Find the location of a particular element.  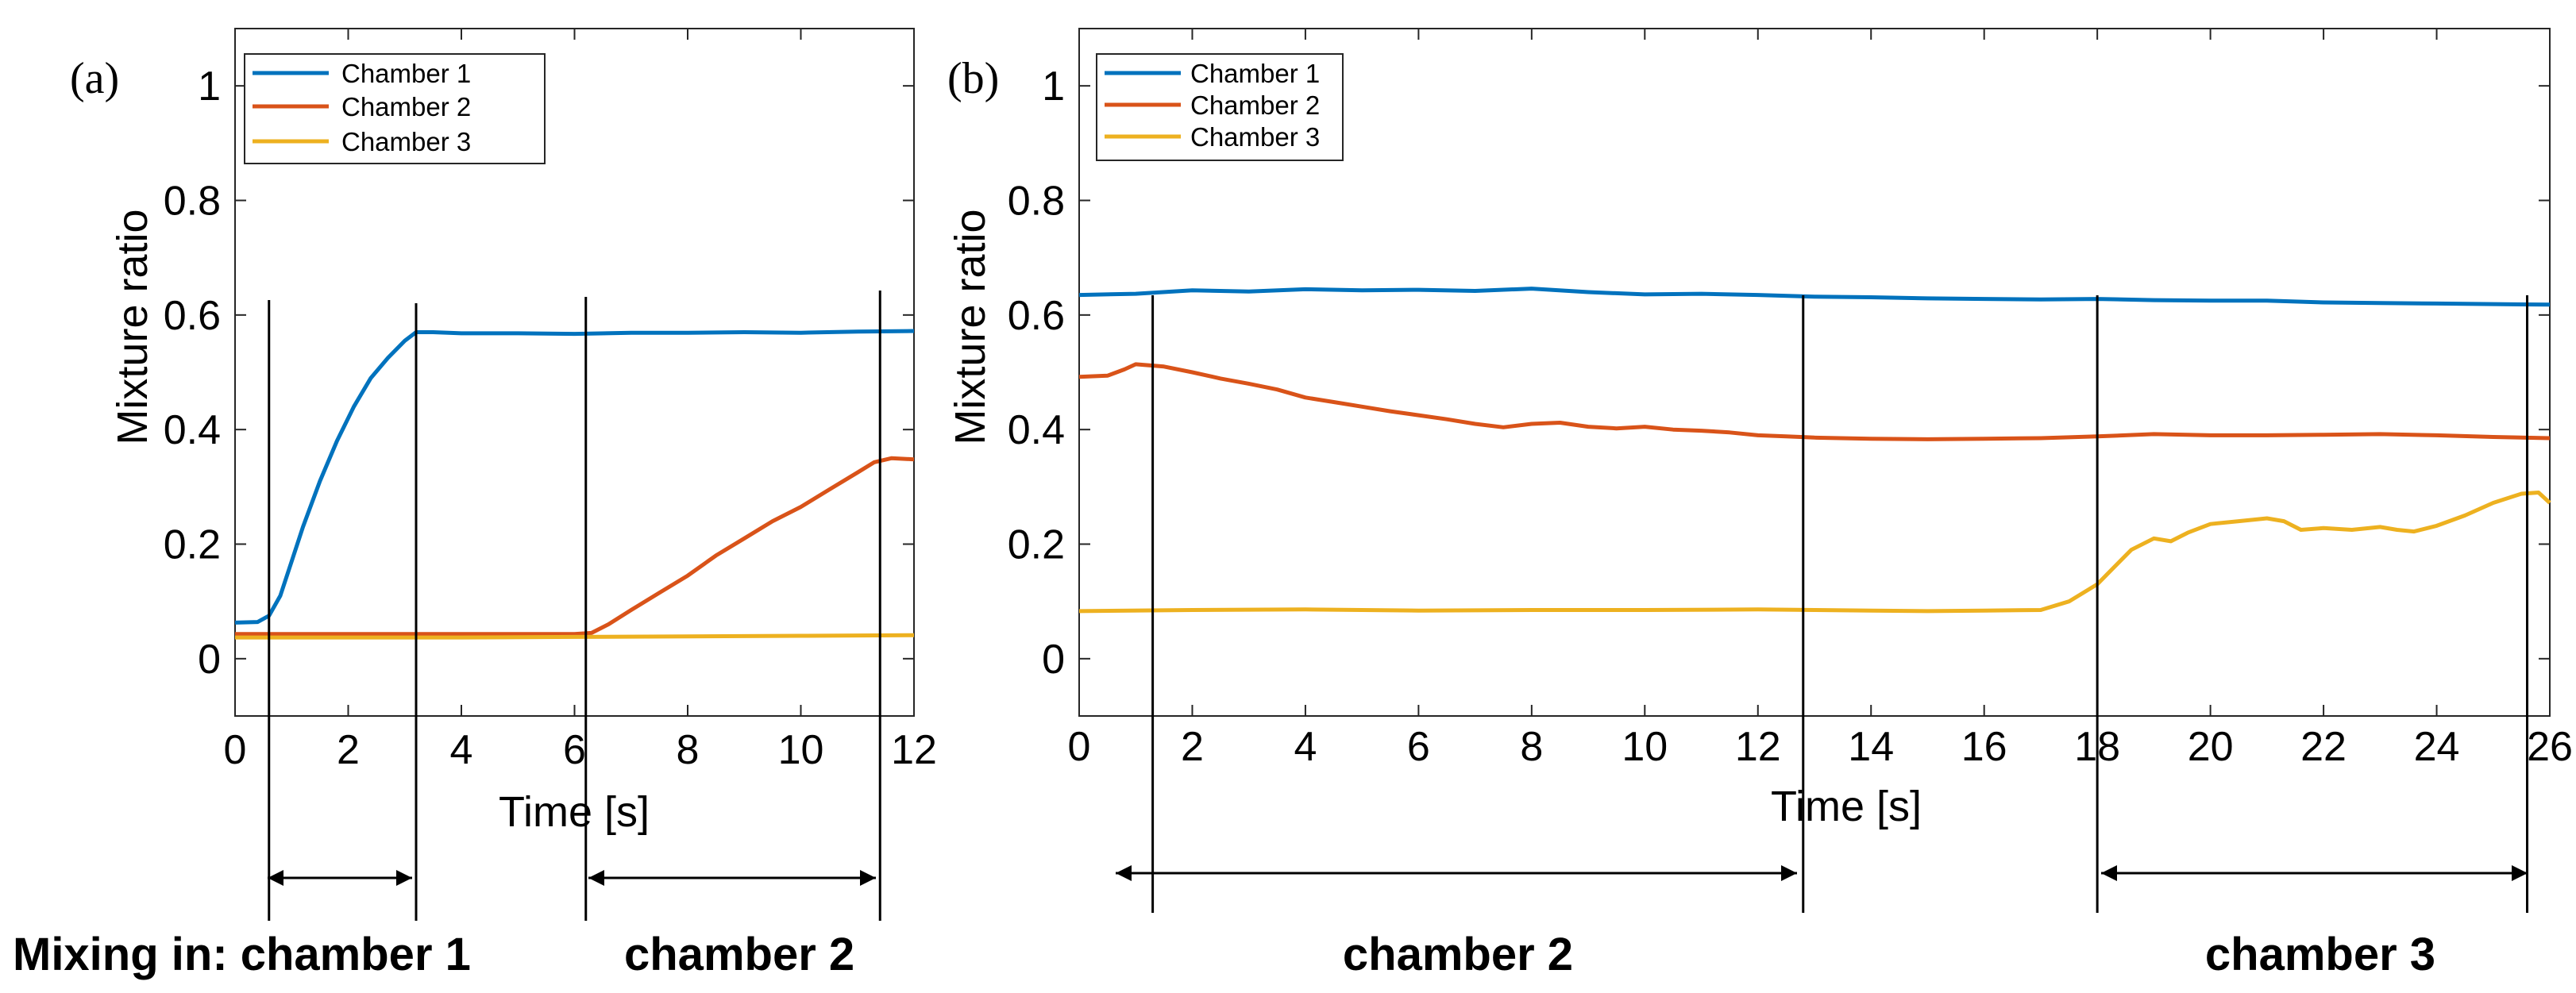

panel-a-legend-chamber-1: Chamber 1 is located at coordinates (406, 73).